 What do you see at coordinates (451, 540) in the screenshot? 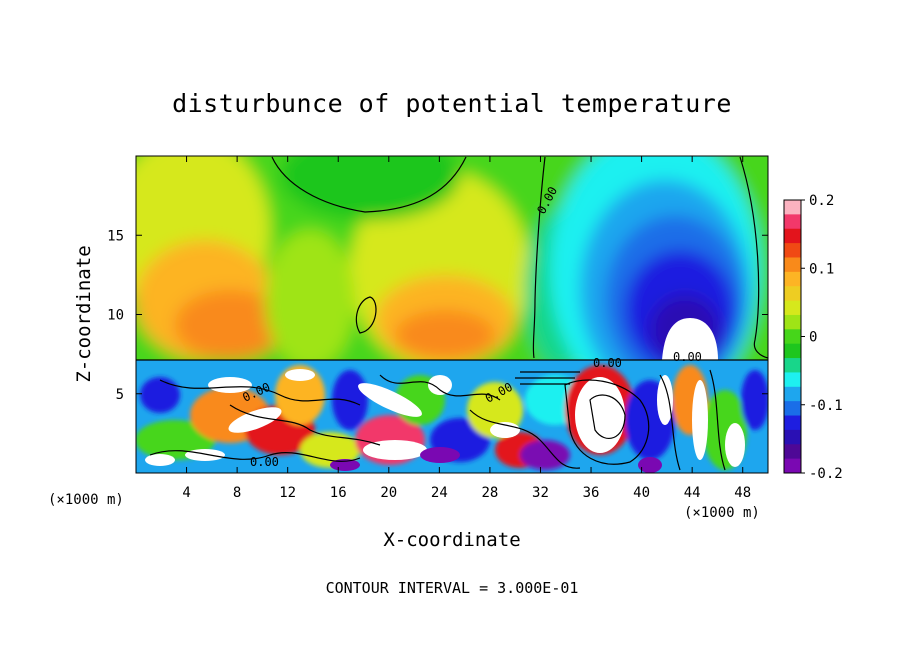
I see `x-axis-label: X-coordinate` at bounding box center [451, 540].